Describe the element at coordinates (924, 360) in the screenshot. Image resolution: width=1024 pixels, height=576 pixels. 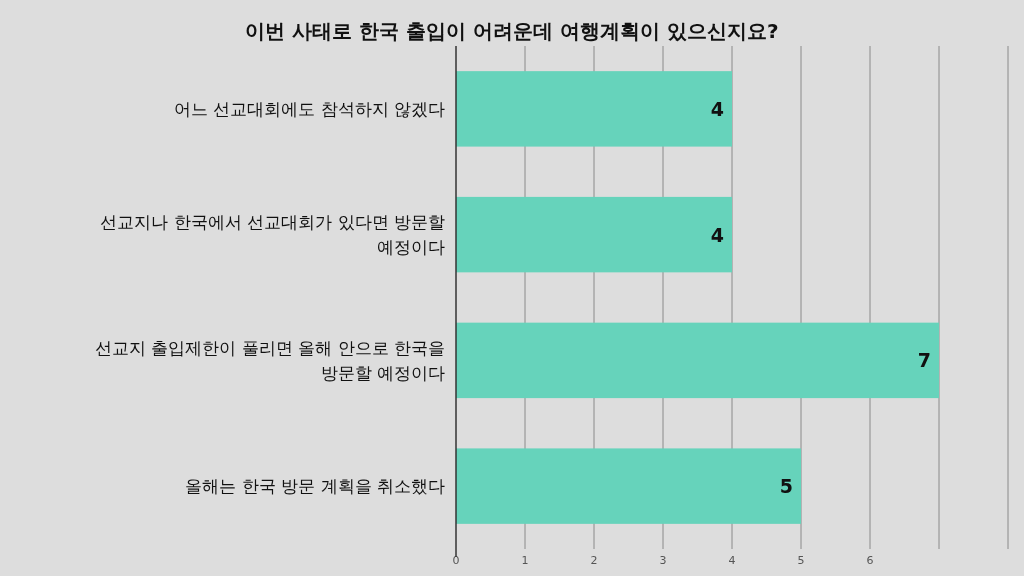
I see `data-label: 7` at that location.